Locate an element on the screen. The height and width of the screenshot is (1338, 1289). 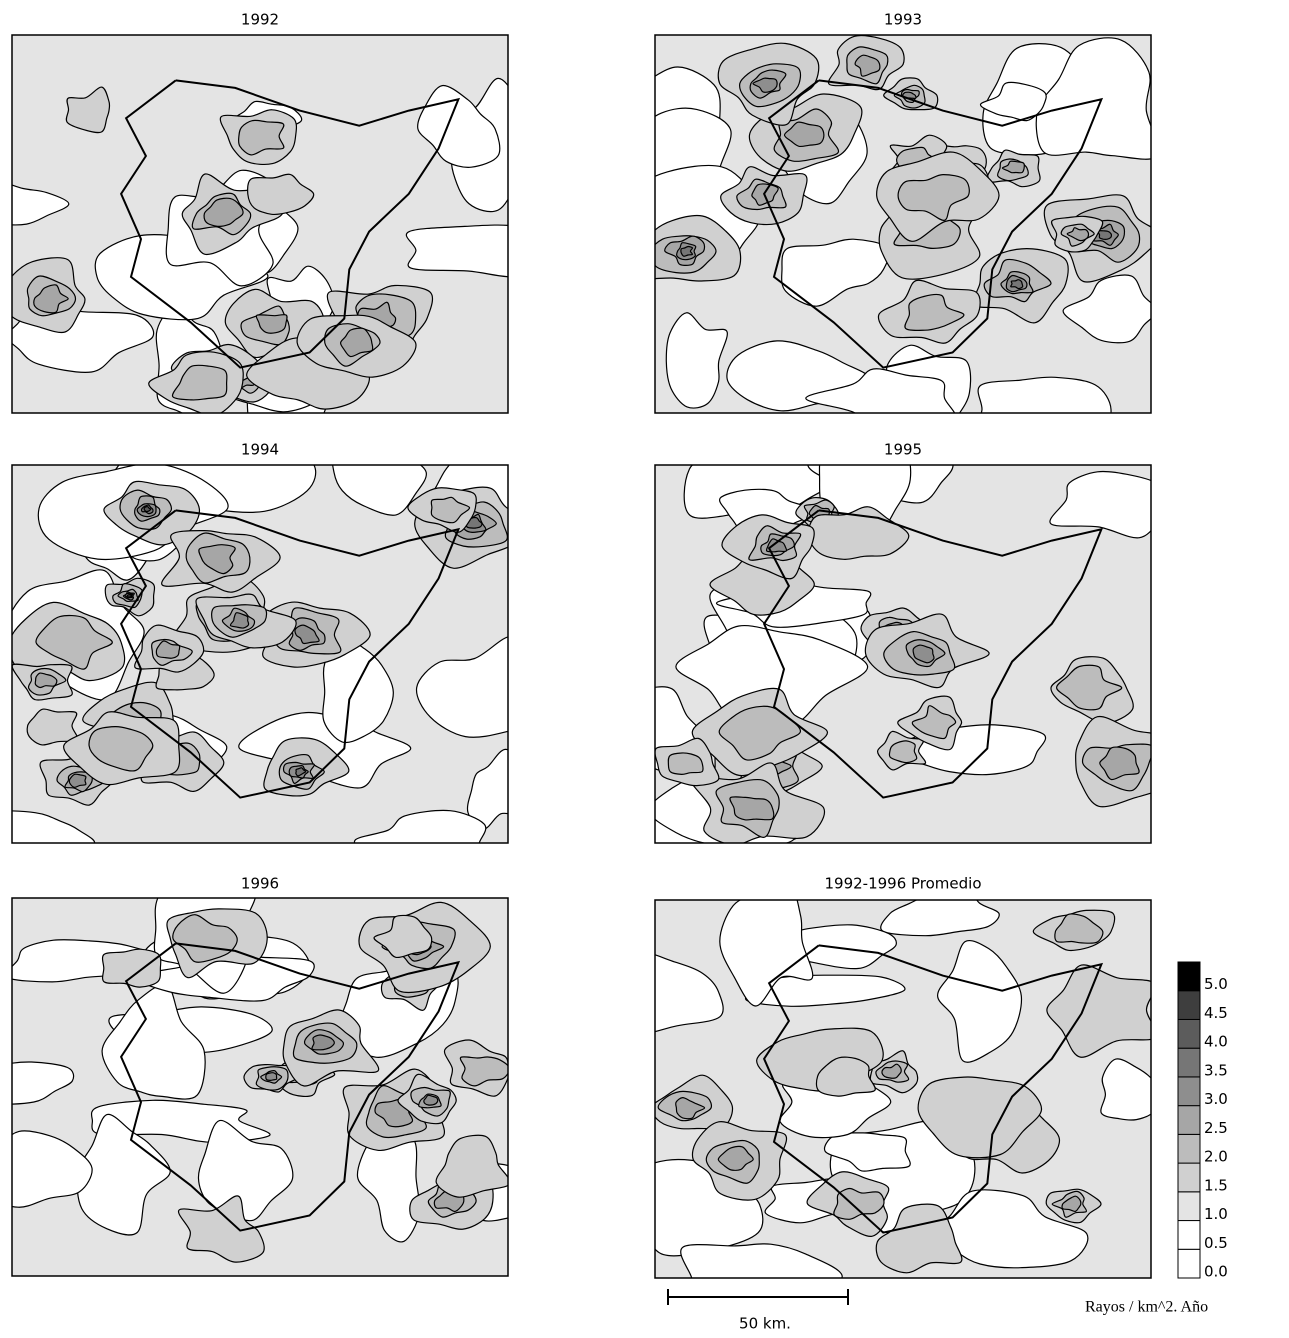
scale-label: 50 km. is located at coordinates (765, 1324).